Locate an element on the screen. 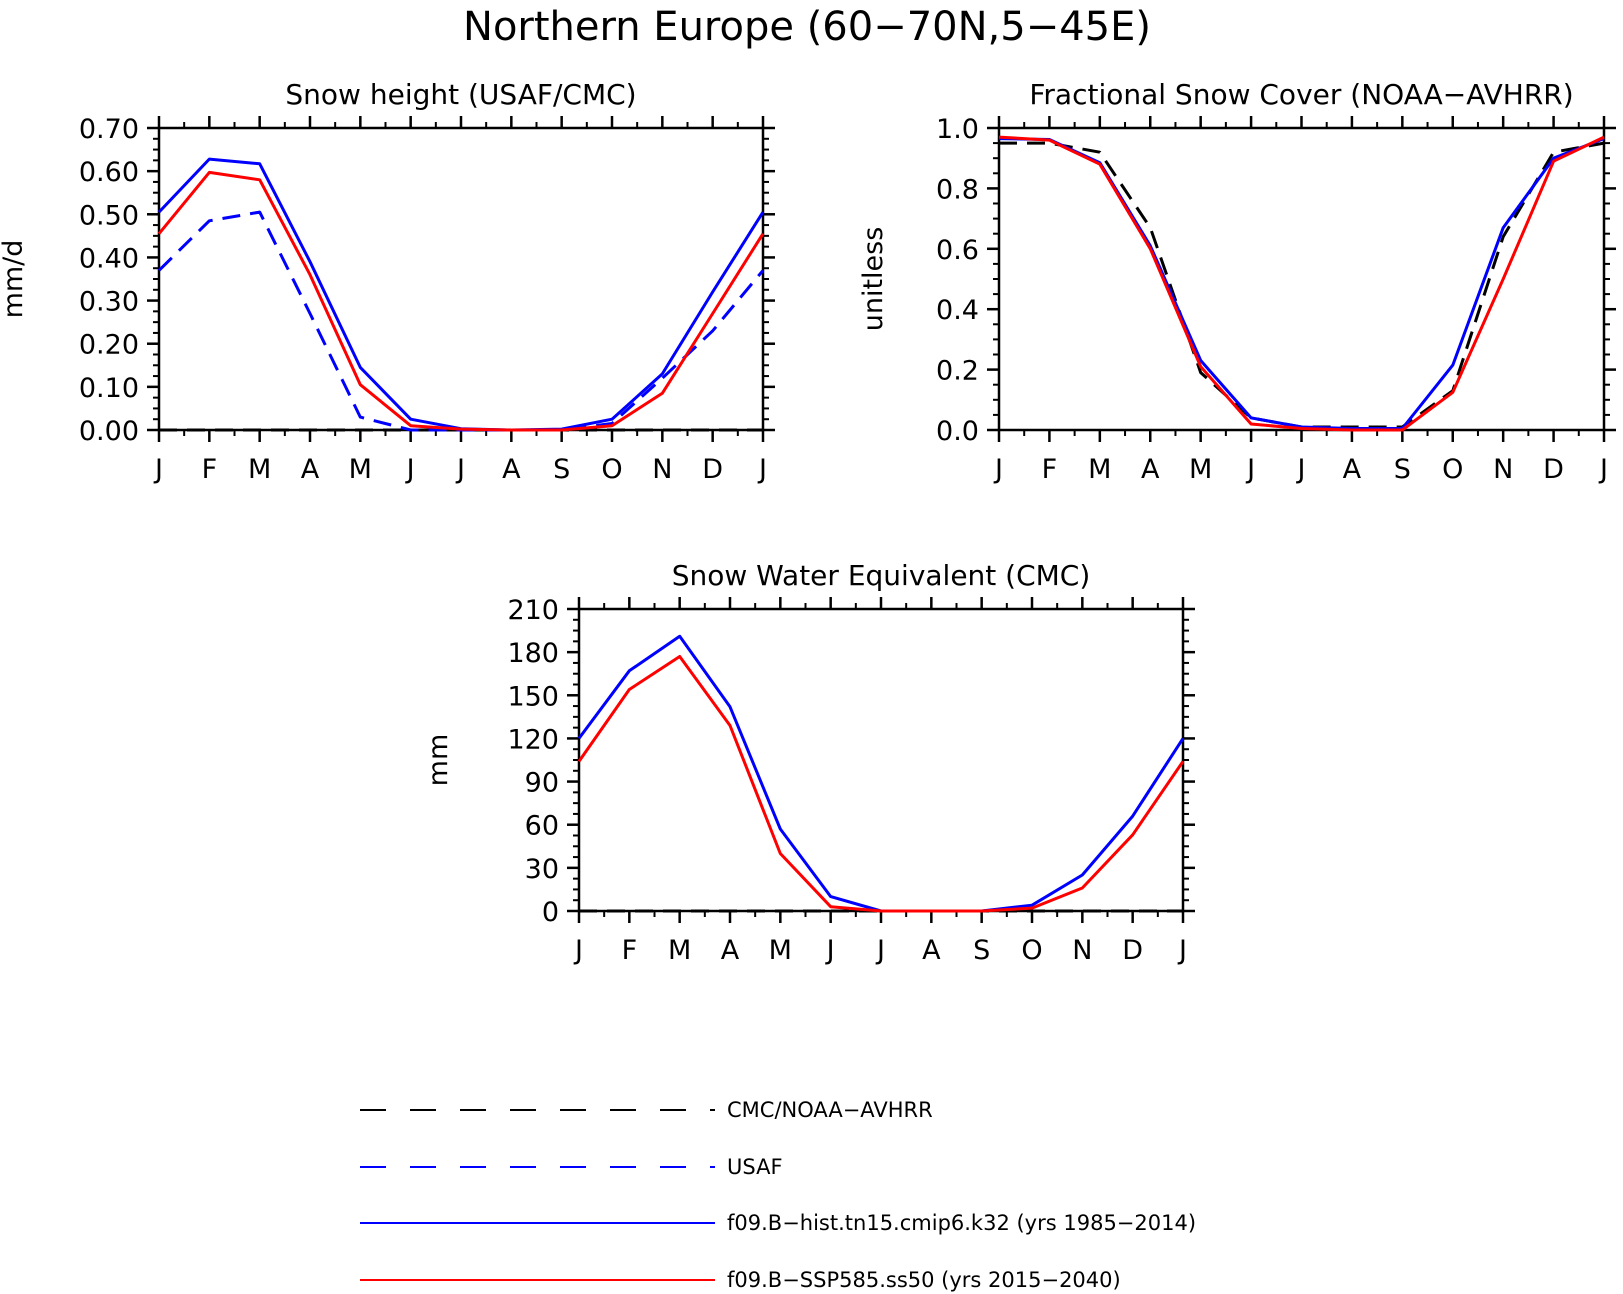  y-tick-label: 210 is located at coordinates (533, 610).